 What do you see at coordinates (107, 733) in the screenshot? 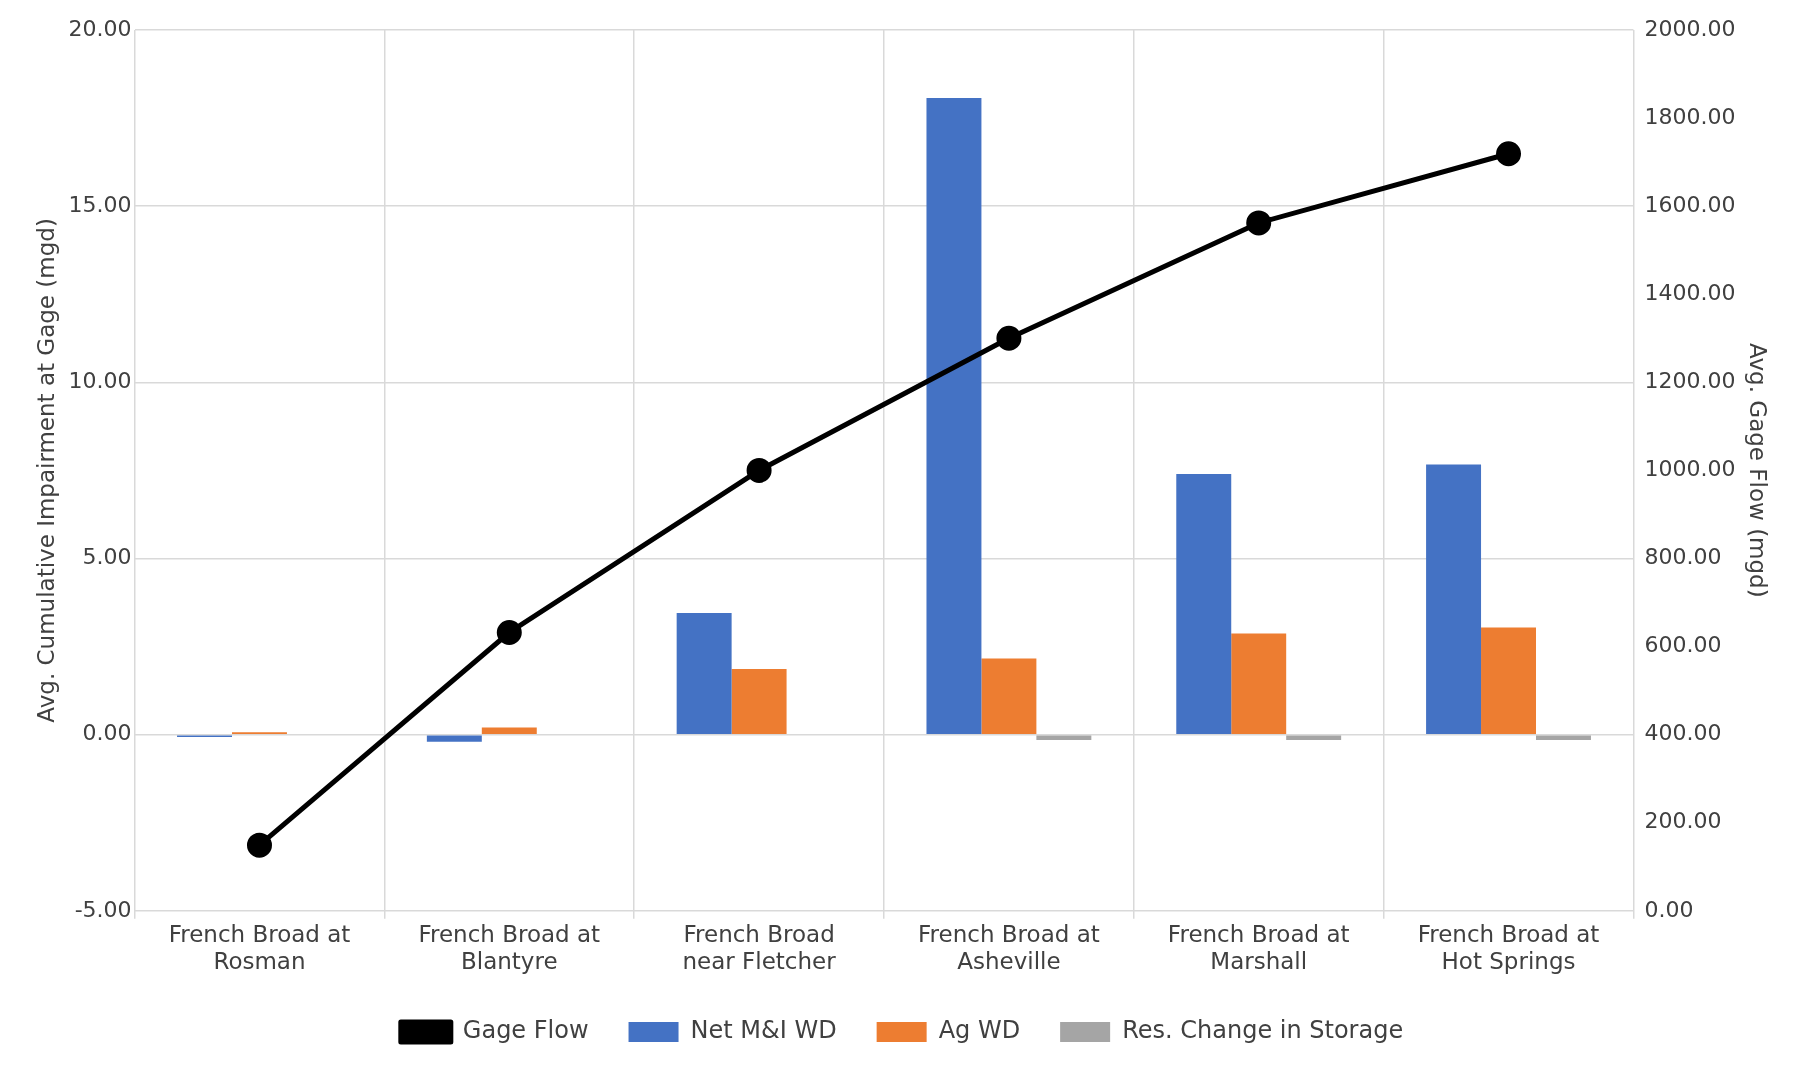
I see `y-tick-label: 0.00` at bounding box center [107, 733].